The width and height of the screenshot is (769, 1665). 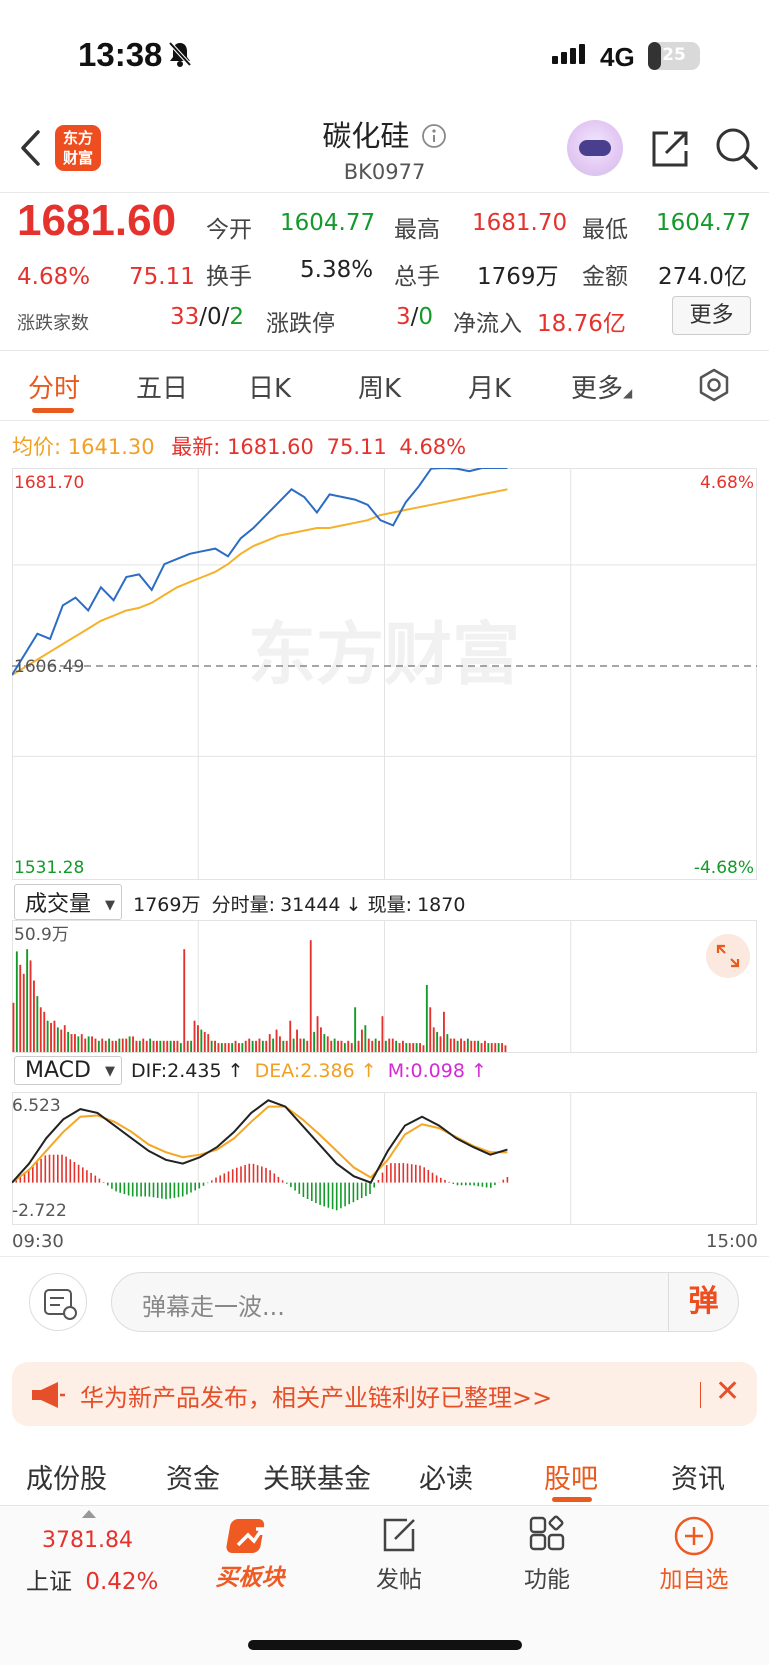 I want to click on current-price: 1681.60, so click(x=97, y=220).